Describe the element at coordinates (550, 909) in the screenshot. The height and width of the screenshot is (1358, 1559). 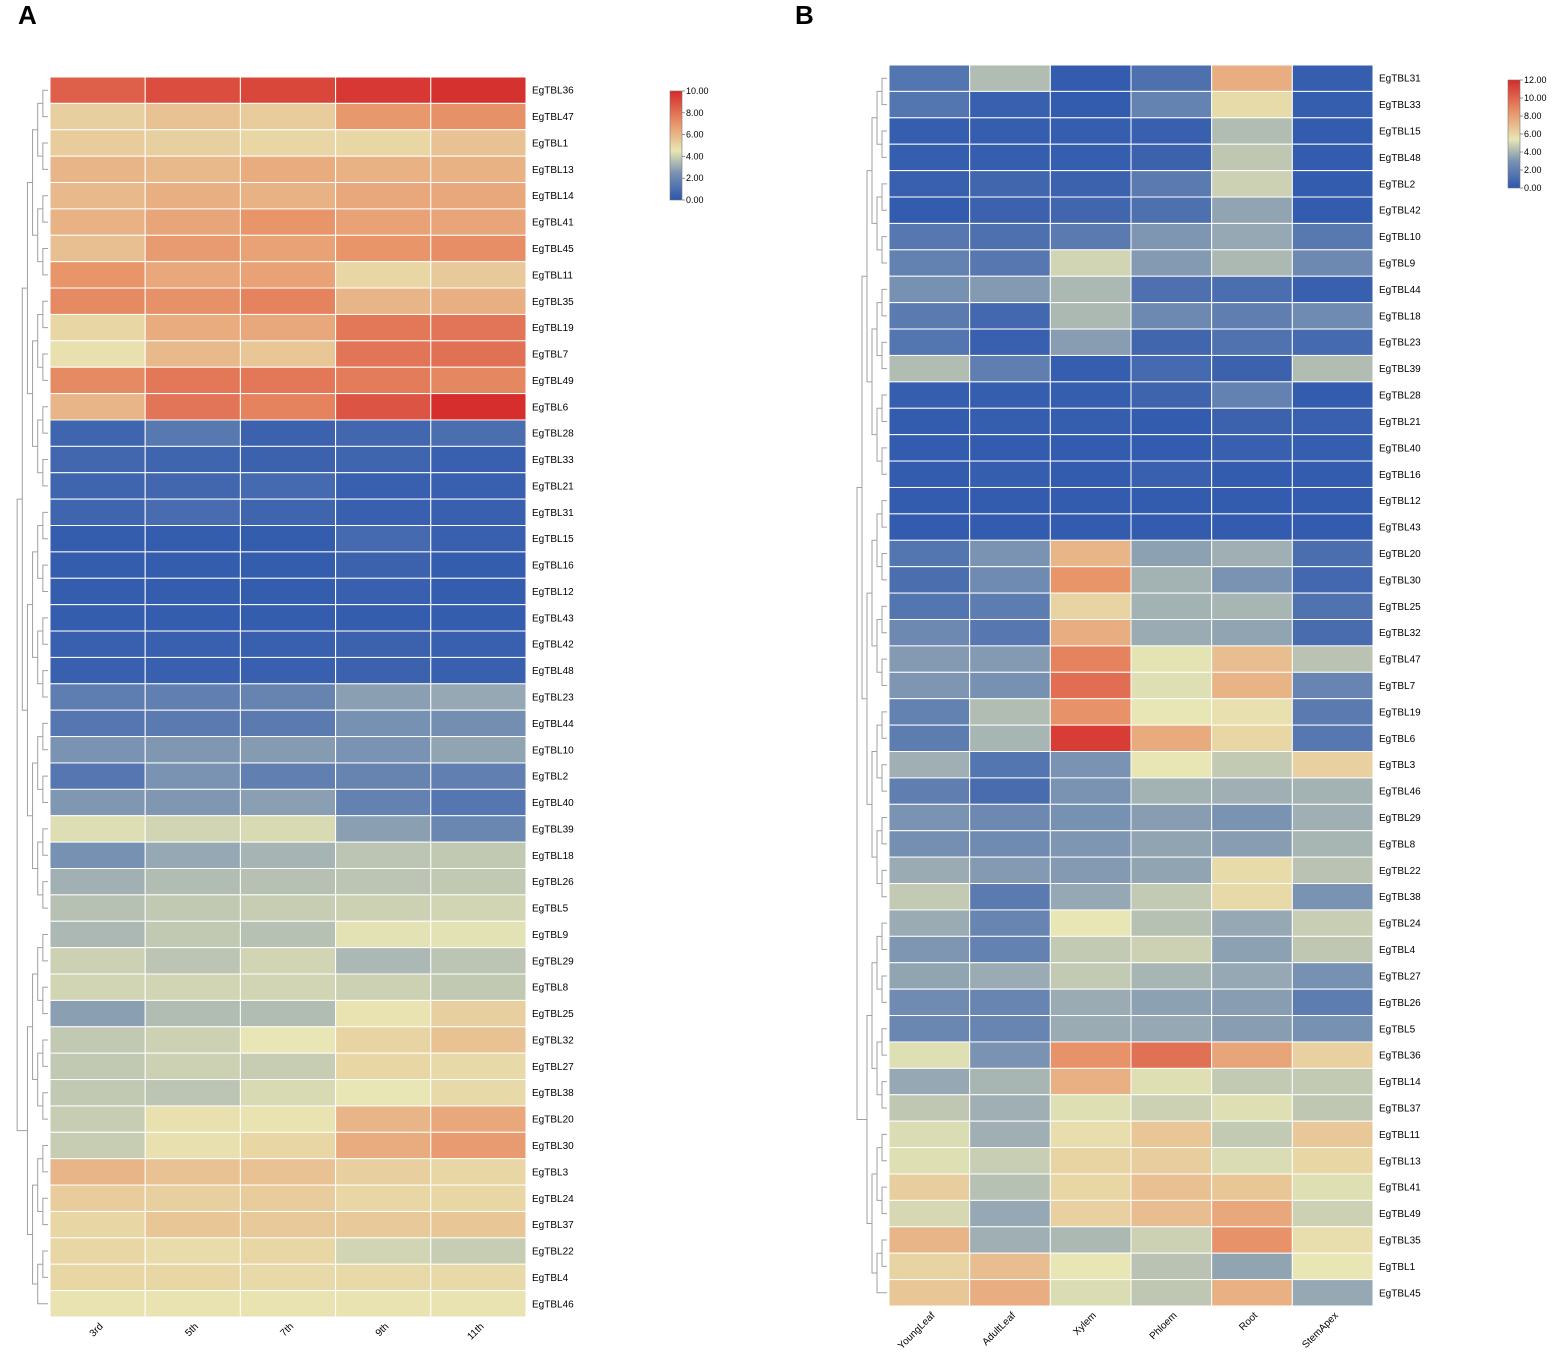
I see `row-label: EgTBL5` at that location.